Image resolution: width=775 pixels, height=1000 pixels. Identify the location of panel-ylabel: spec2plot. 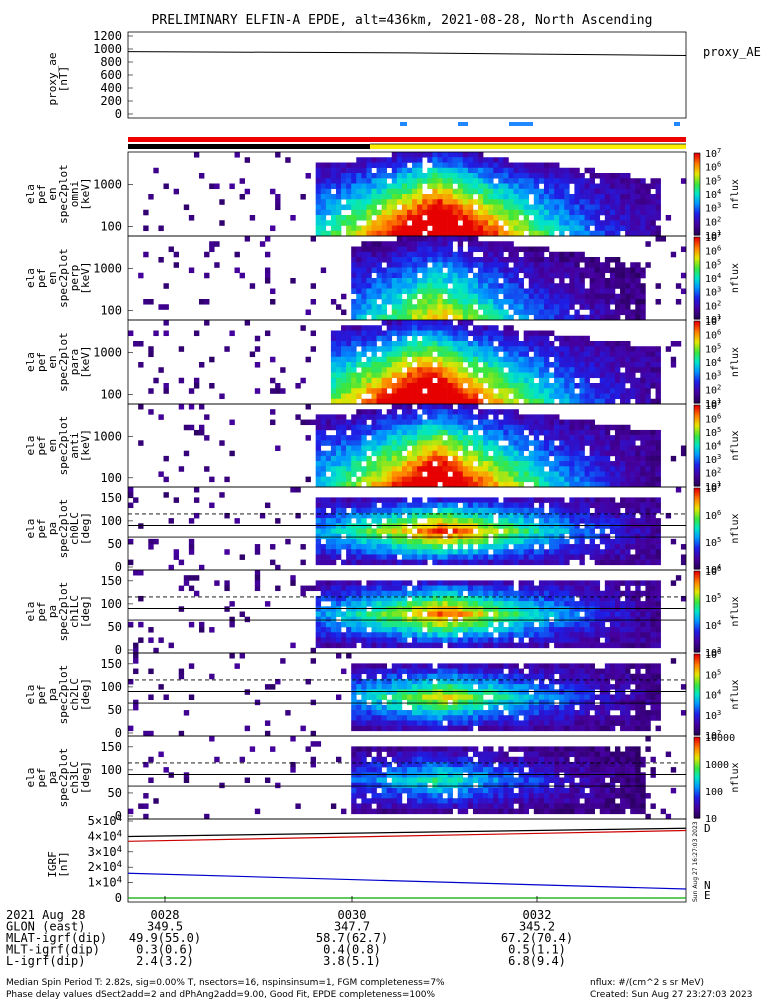
(63, 446).